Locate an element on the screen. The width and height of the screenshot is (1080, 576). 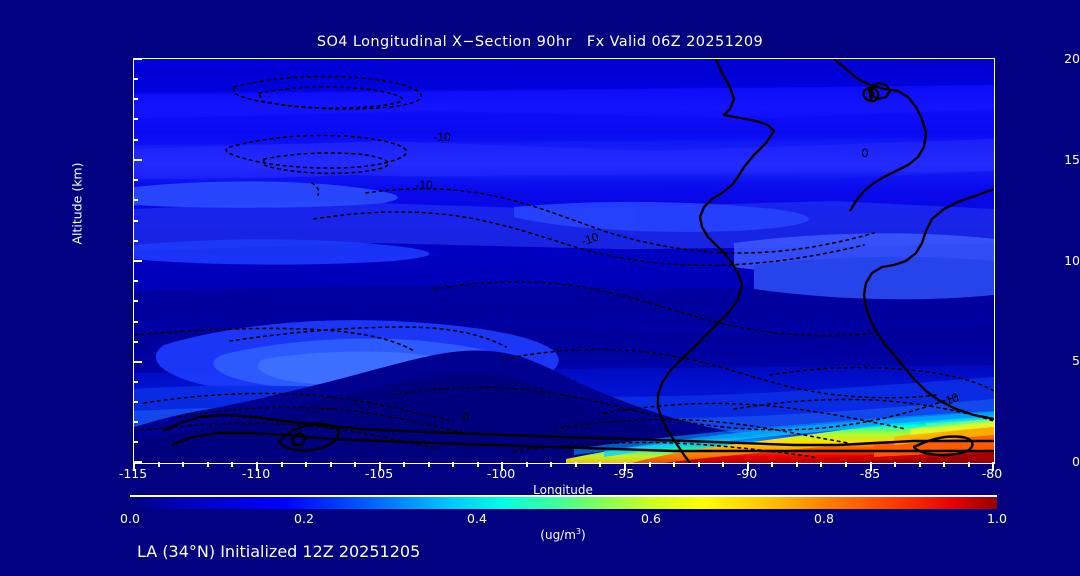
contour-label: 10 is located at coordinates (952, 399).